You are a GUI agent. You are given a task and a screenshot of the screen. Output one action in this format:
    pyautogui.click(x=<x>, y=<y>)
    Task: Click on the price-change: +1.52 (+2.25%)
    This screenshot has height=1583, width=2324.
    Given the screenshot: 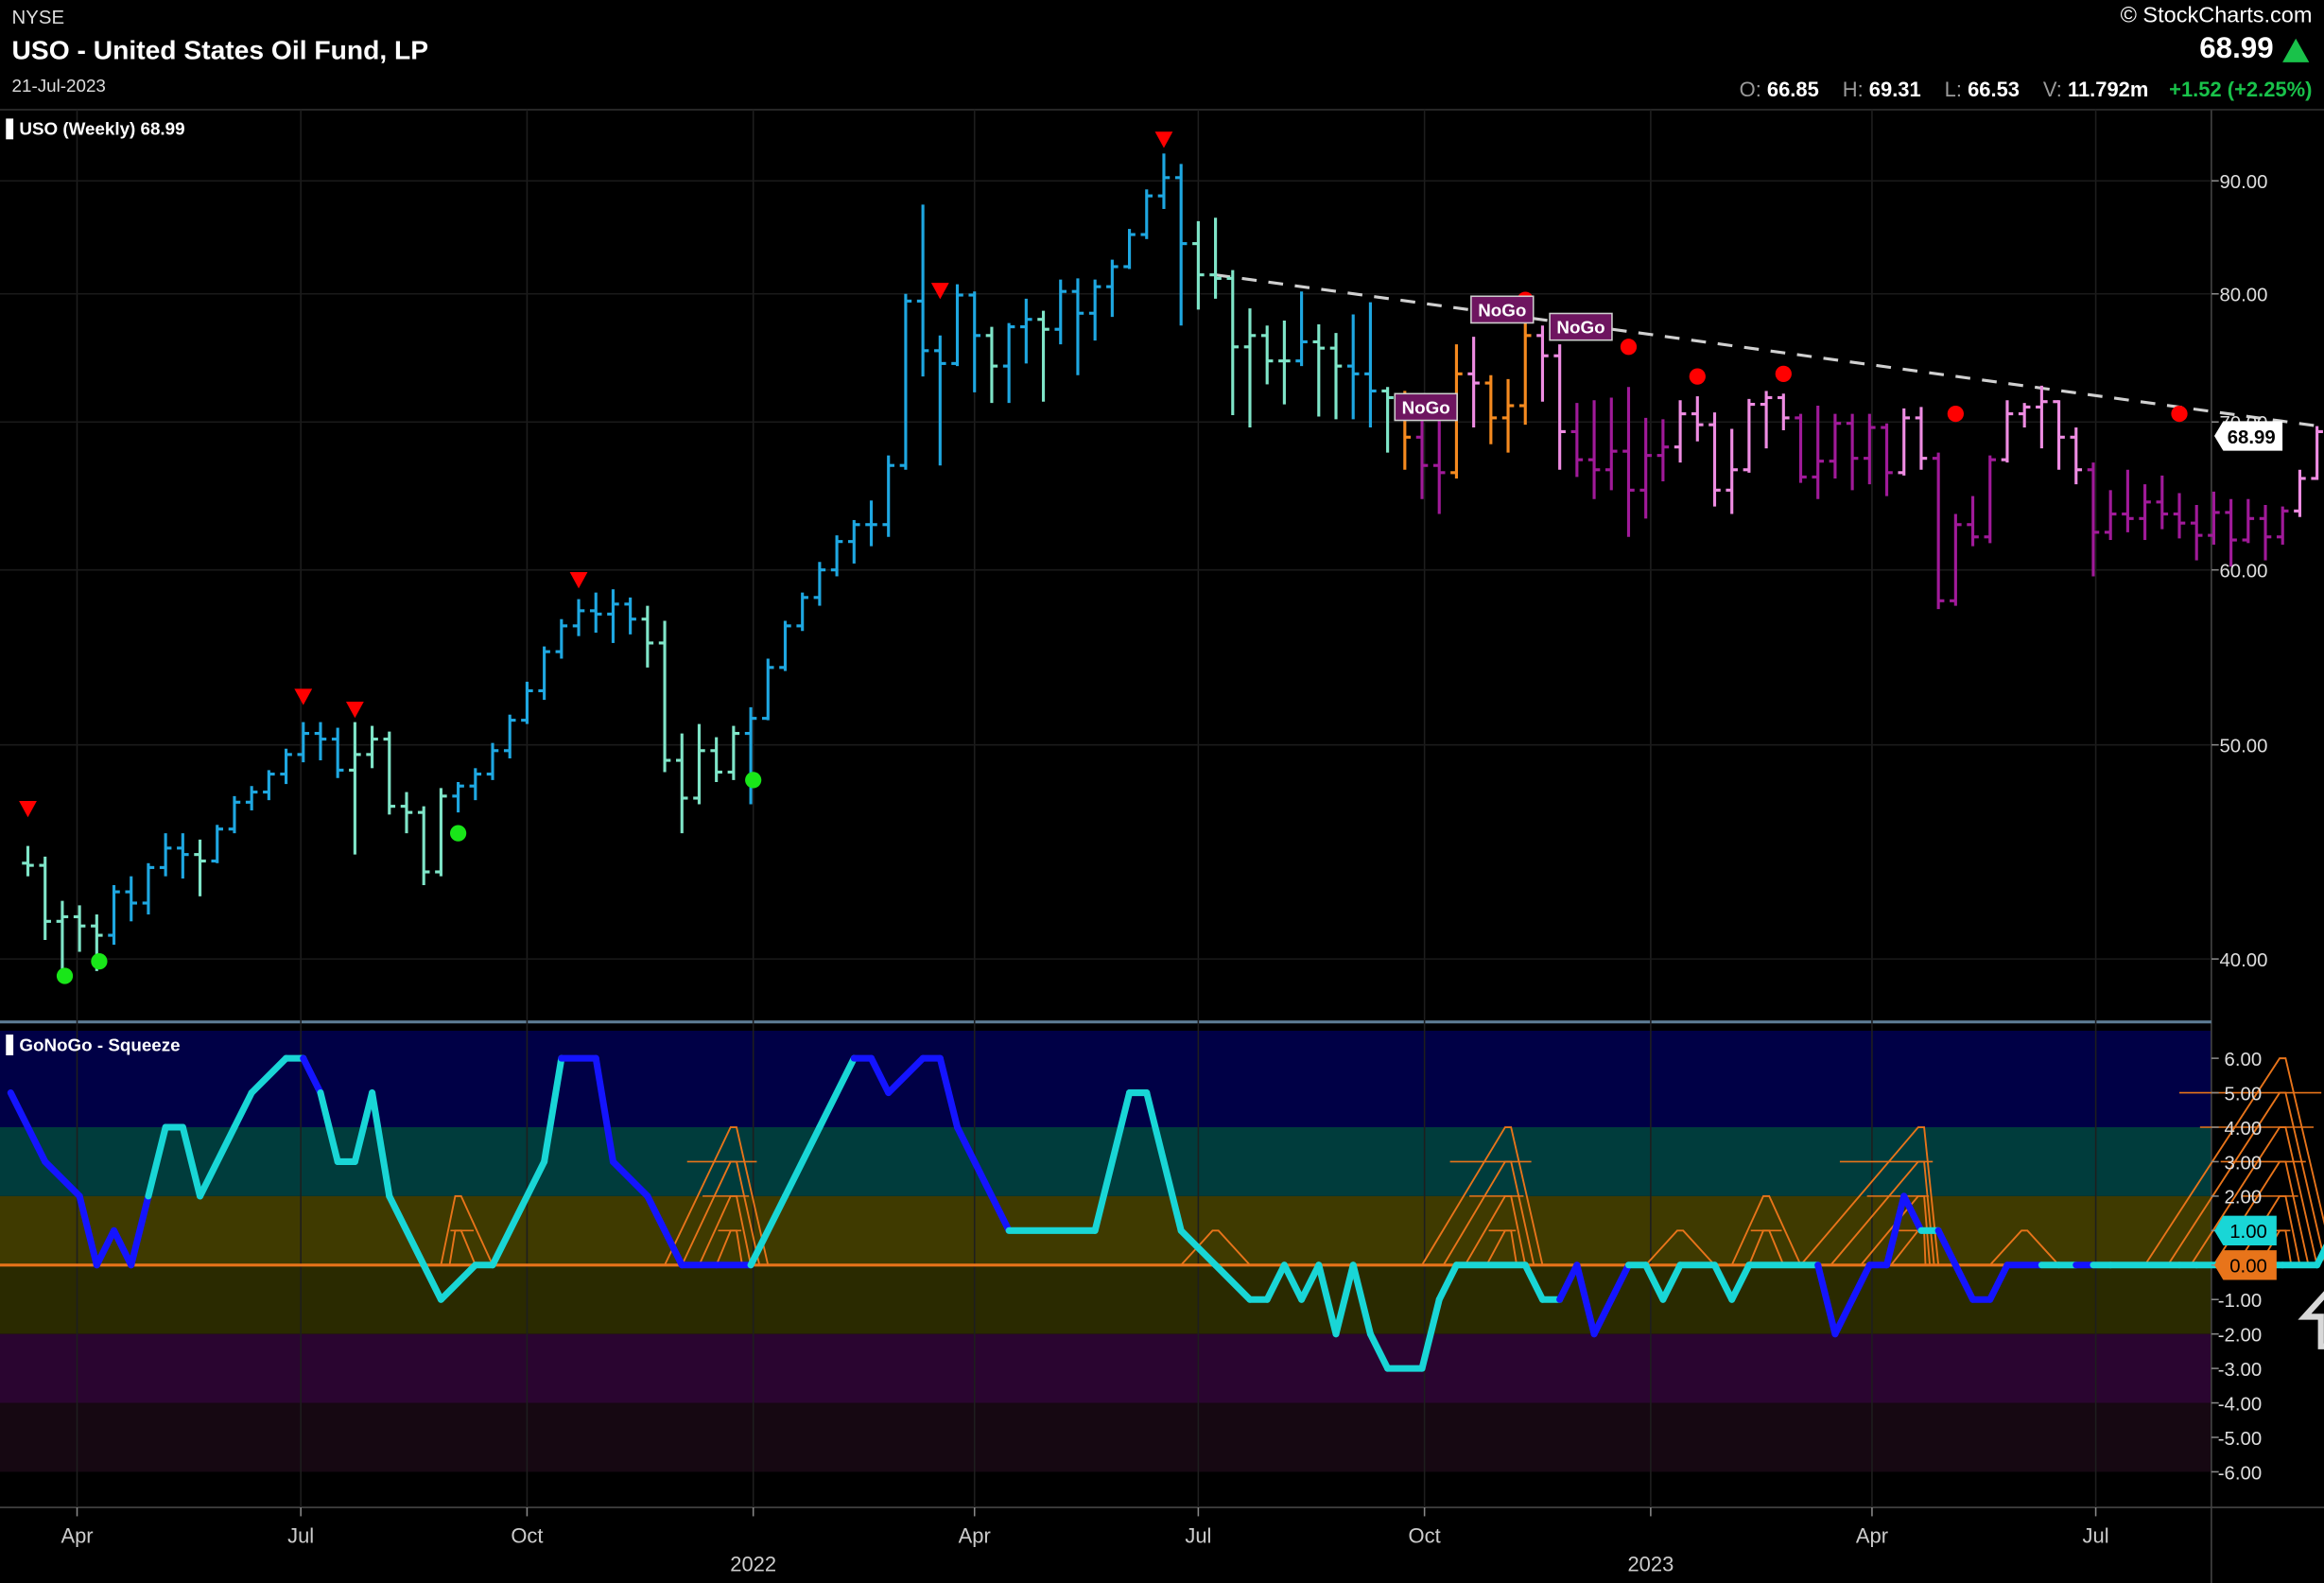 What is the action you would take?
    pyautogui.click(x=2241, y=89)
    